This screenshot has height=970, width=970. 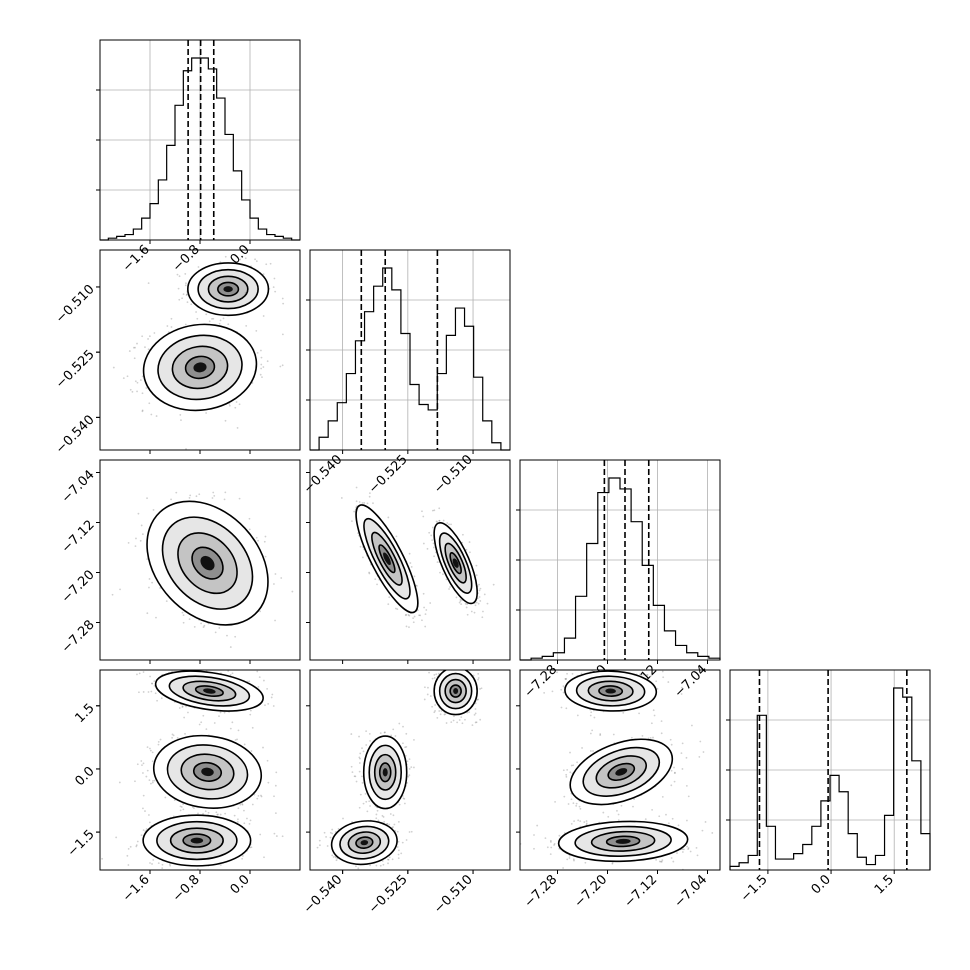 I want to click on x-tick-label: −0.525, so click(x=388, y=474).